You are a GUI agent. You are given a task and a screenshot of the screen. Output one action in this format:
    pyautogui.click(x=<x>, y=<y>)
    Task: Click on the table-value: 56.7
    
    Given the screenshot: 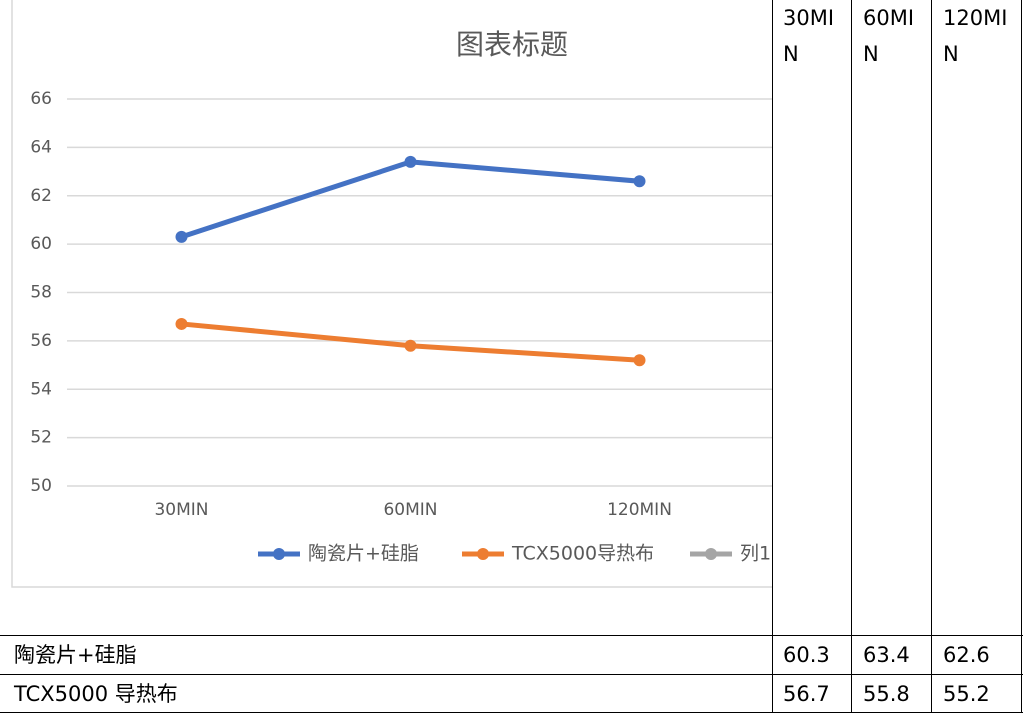 What is the action you would take?
    pyautogui.click(x=806, y=694)
    